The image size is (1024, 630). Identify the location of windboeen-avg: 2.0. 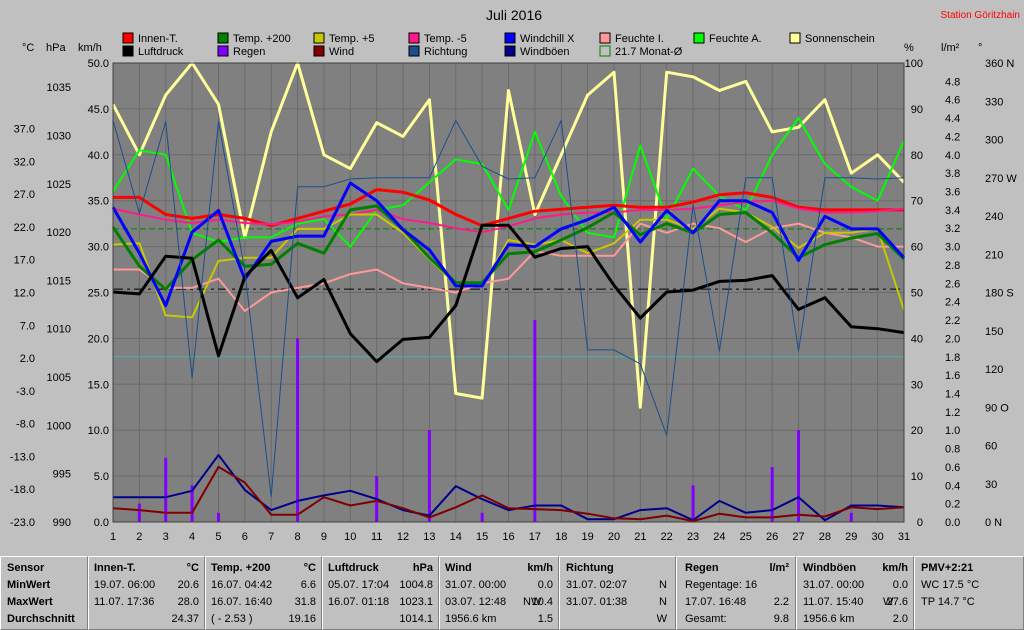
(900, 619).